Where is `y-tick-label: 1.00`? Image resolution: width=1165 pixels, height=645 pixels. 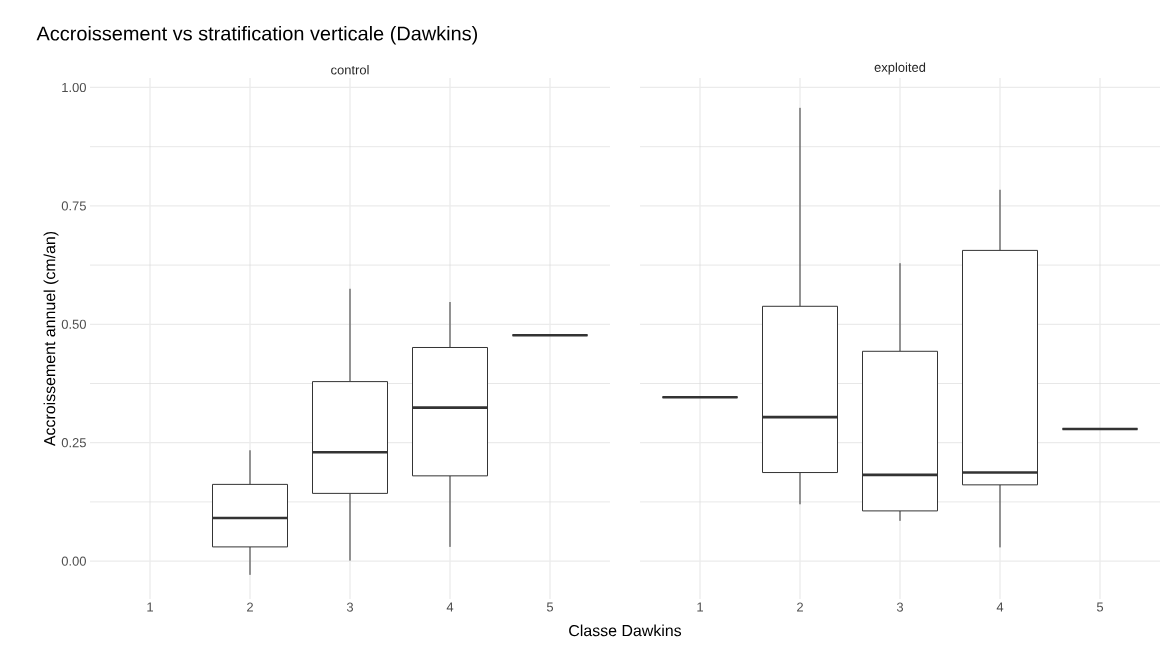
y-tick-label: 1.00 is located at coordinates (74, 87).